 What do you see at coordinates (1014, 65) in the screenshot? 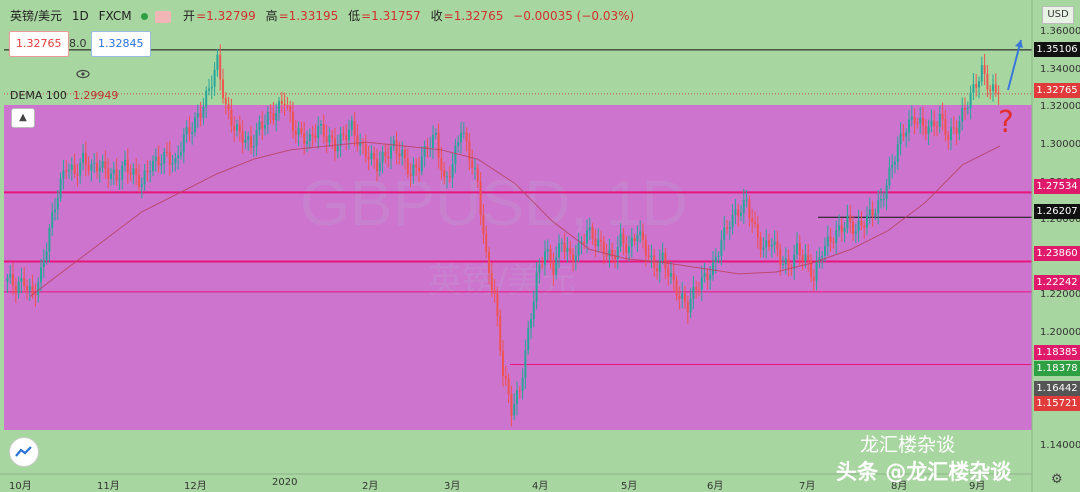
I see `forecast-arrow` at bounding box center [1014, 65].